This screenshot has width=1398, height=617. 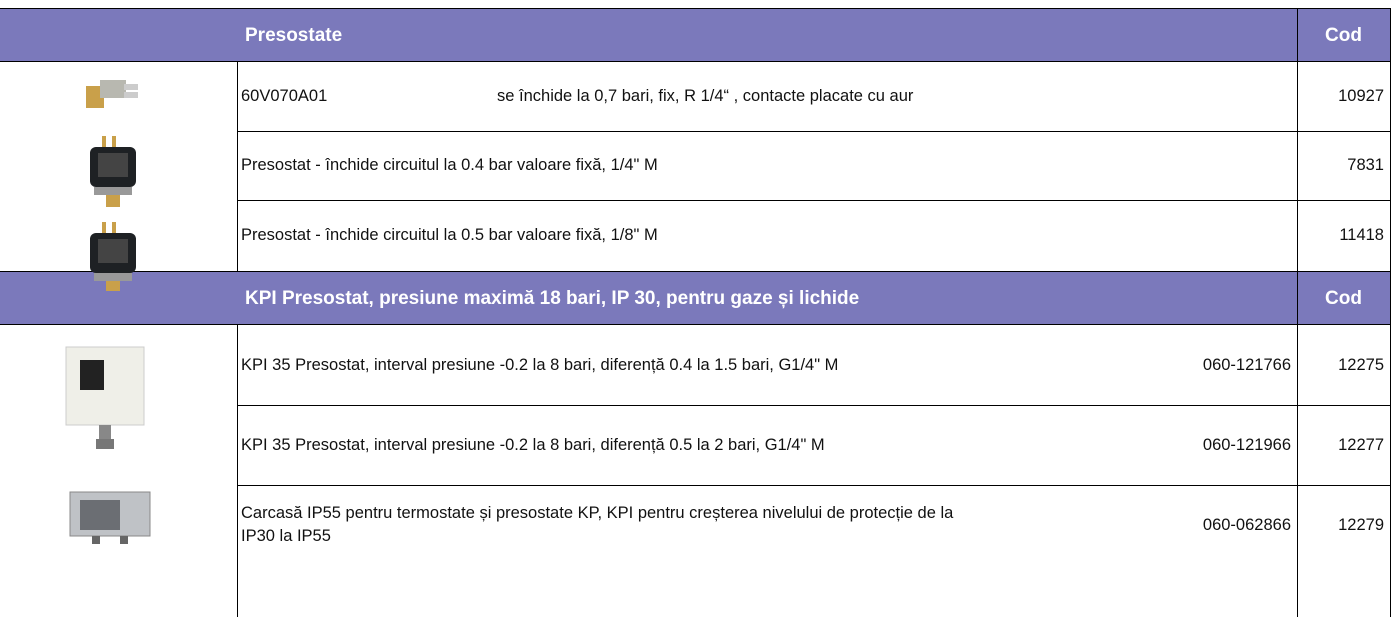 I want to click on section-header: Presostate, so click(x=771, y=35).